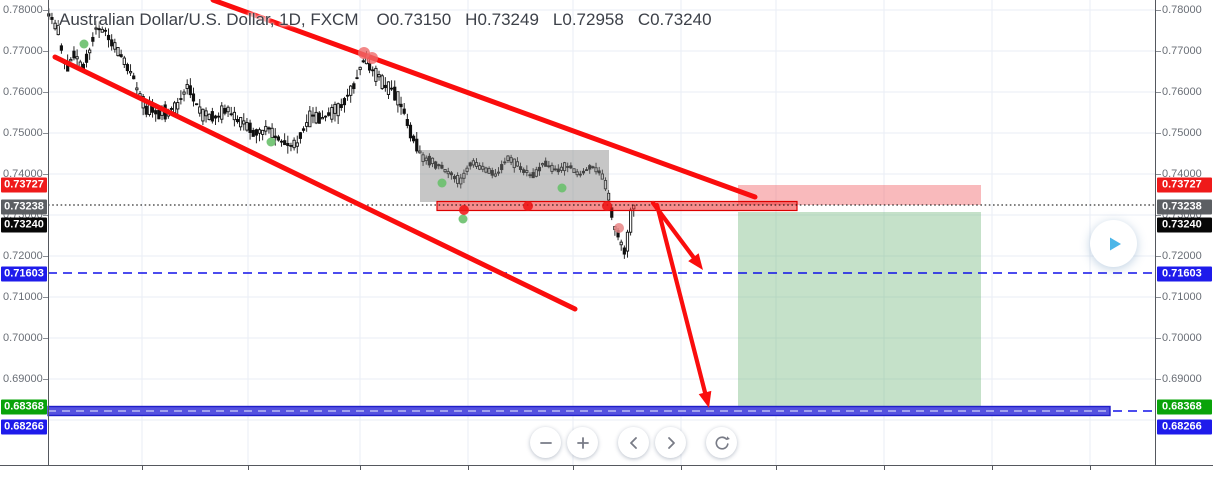  Describe the element at coordinates (209, 19) in the screenshot. I see `symbol-name: Australian Dollar/U.S. Dollar, 1D, FXCM` at that location.